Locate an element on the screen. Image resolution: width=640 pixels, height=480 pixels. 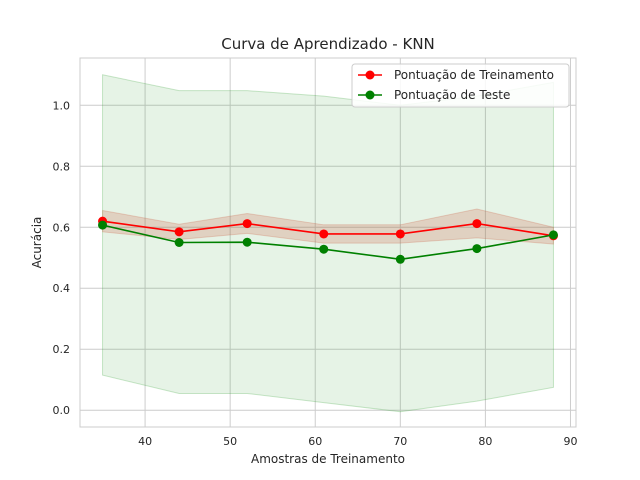
y-tick-label: 0.0 is located at coordinates (62, 410).